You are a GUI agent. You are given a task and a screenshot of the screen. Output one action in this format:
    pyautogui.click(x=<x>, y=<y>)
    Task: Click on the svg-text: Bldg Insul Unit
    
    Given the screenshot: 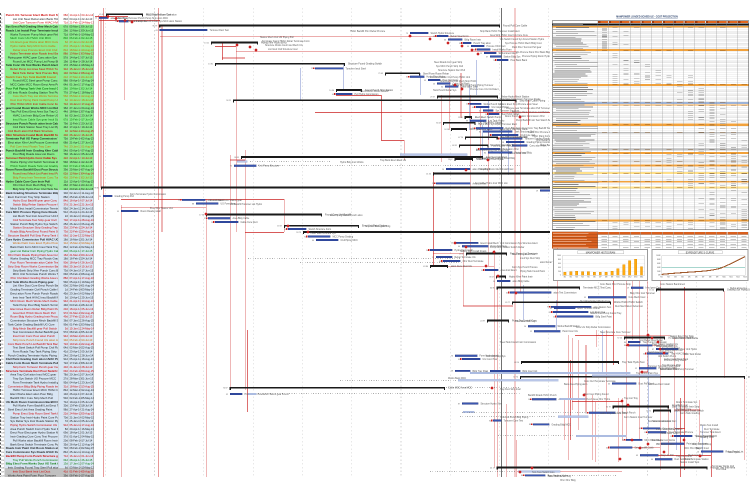 What is the action you would take?
    pyautogui.click(x=530, y=371)
    